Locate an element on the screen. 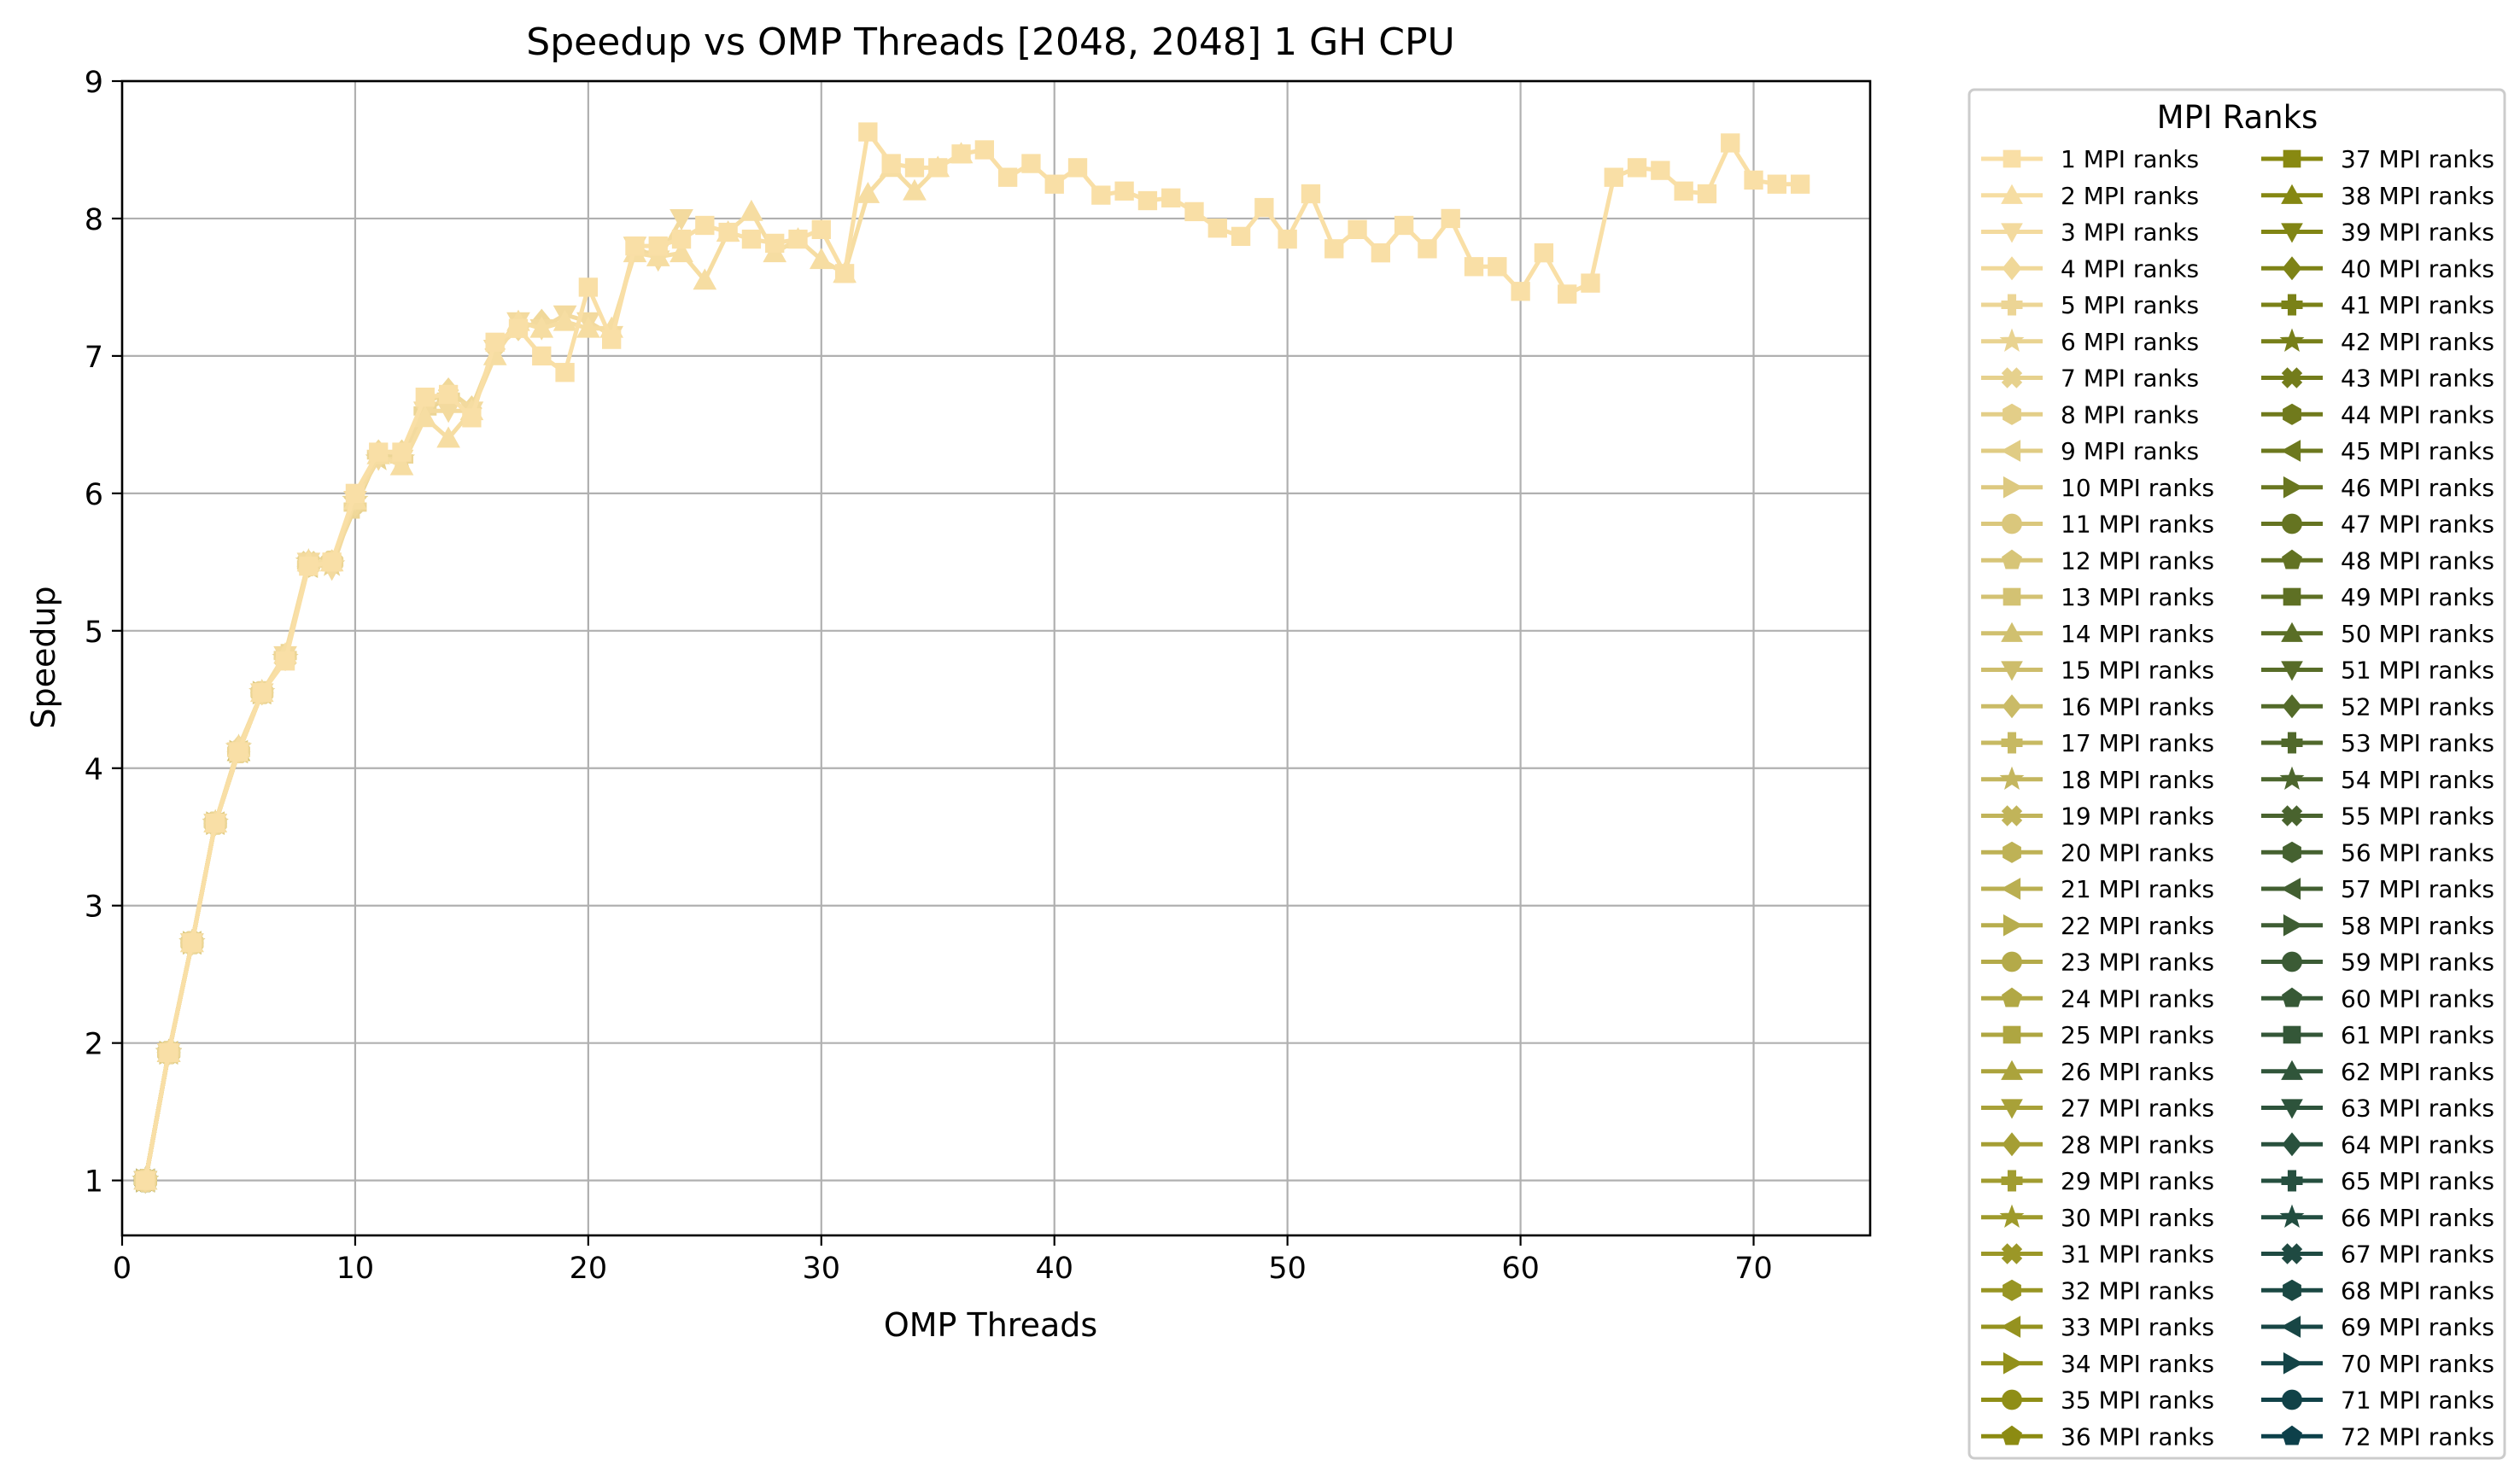 This screenshot has height=1483, width=2520. legend-entry: 14 MPI ranks is located at coordinates (2098, 634).